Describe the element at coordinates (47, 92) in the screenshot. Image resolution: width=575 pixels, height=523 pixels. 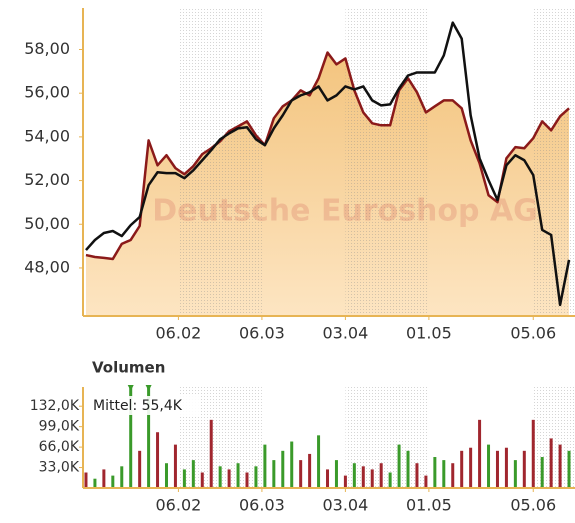
I see `y-tick-label: 56,00` at that location.